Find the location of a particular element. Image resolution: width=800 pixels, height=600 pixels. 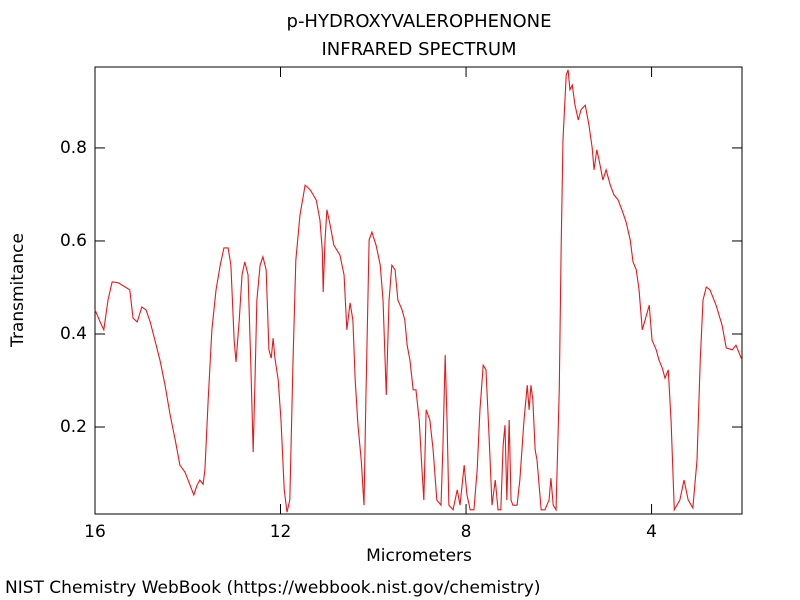

x-axis-label: Micrometers is located at coordinates (419, 556).